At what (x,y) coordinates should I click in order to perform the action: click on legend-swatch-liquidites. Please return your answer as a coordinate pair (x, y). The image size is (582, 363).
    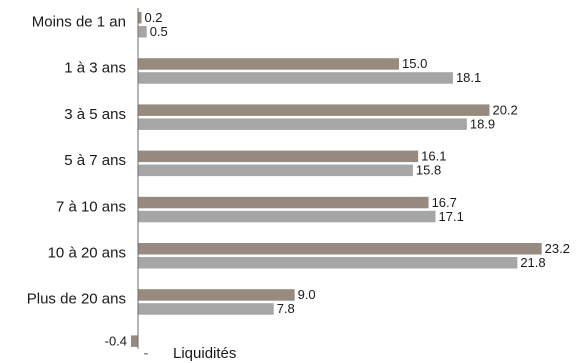
    Looking at the image, I should click on (146, 354).